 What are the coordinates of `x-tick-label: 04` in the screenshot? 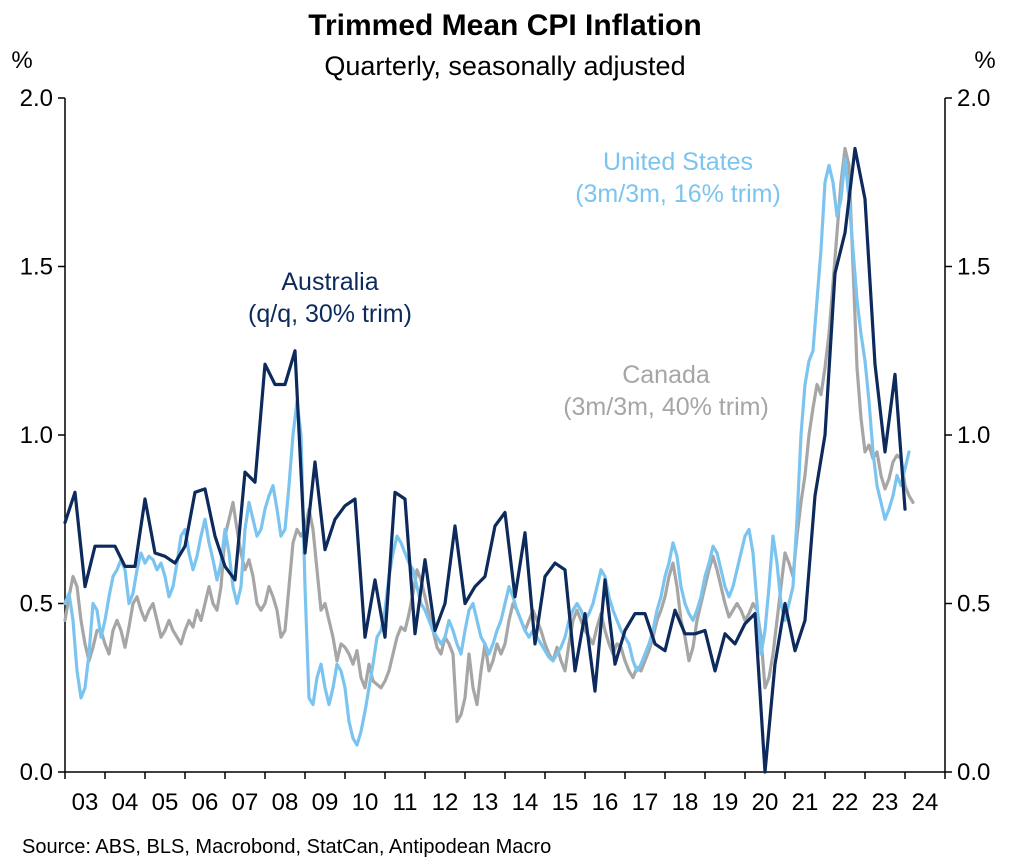 It's located at (125, 802).